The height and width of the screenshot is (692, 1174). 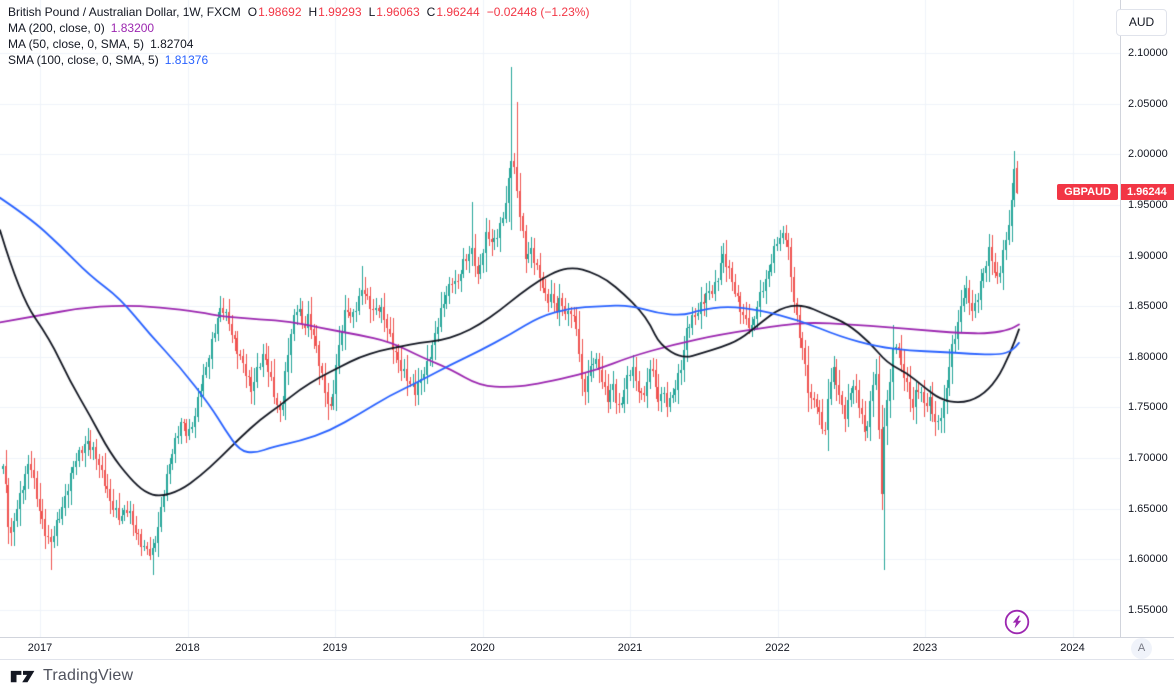 I want to click on lightning-bolt-icon, so click(x=1017, y=622).